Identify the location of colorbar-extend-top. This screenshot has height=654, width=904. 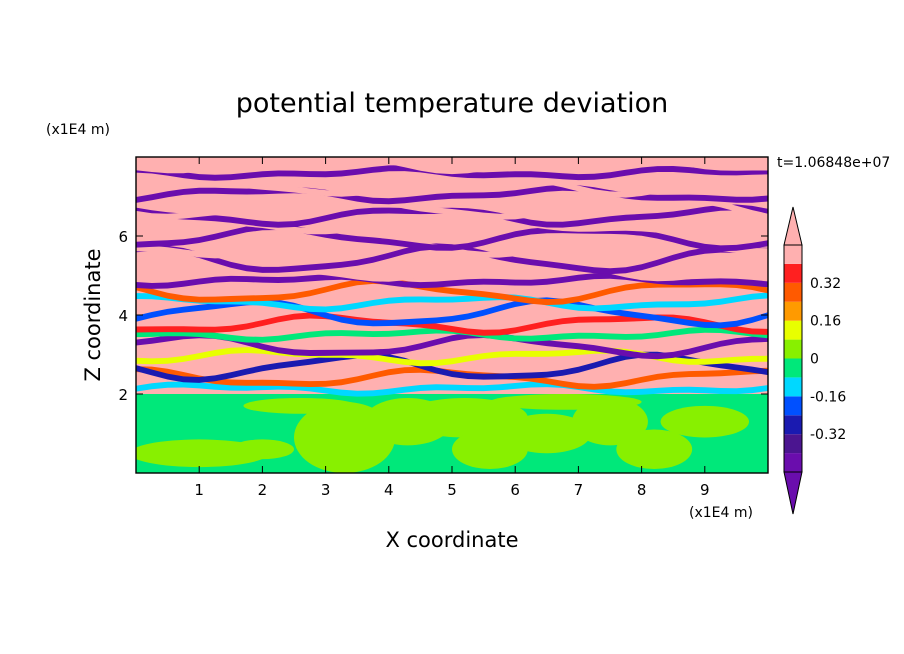
(793, 226).